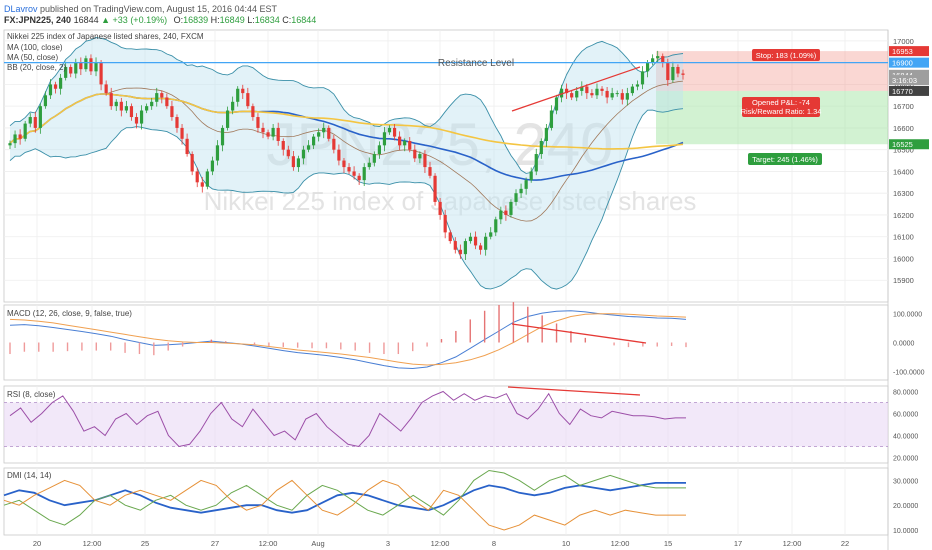 Image resolution: width=932 pixels, height=550 pixels. What do you see at coordinates (903, 171) in the screenshot?
I see `price-tick-label: 16400` at bounding box center [903, 171].